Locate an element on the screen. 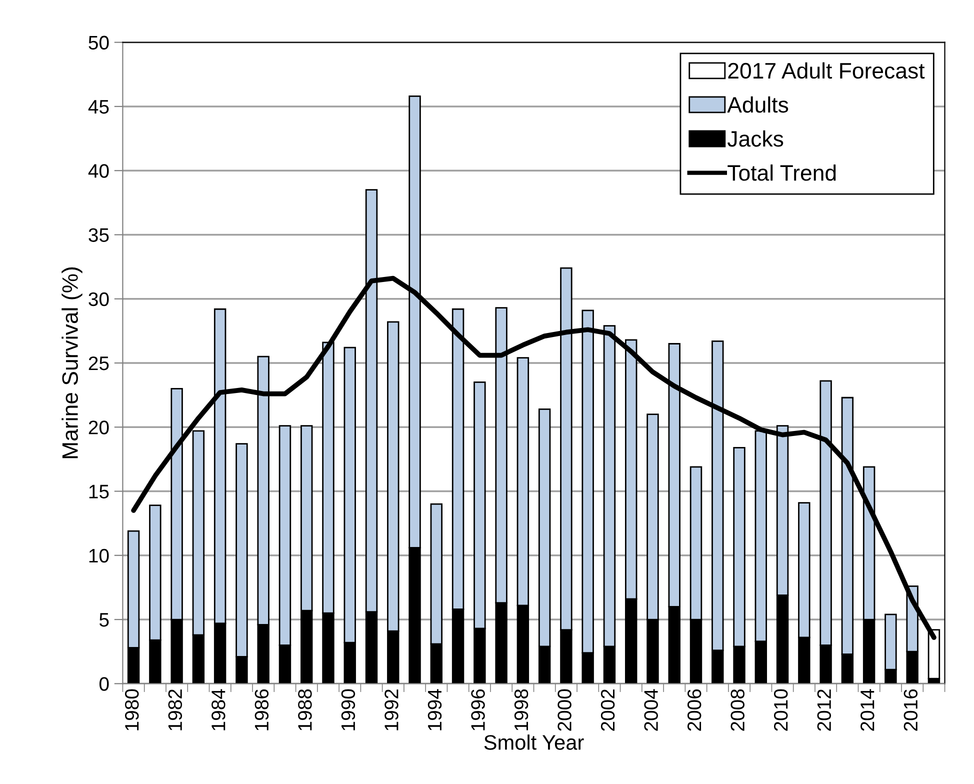 This screenshot has width=974, height=784. x-tick-label: 1988 is located at coordinates (305, 709).